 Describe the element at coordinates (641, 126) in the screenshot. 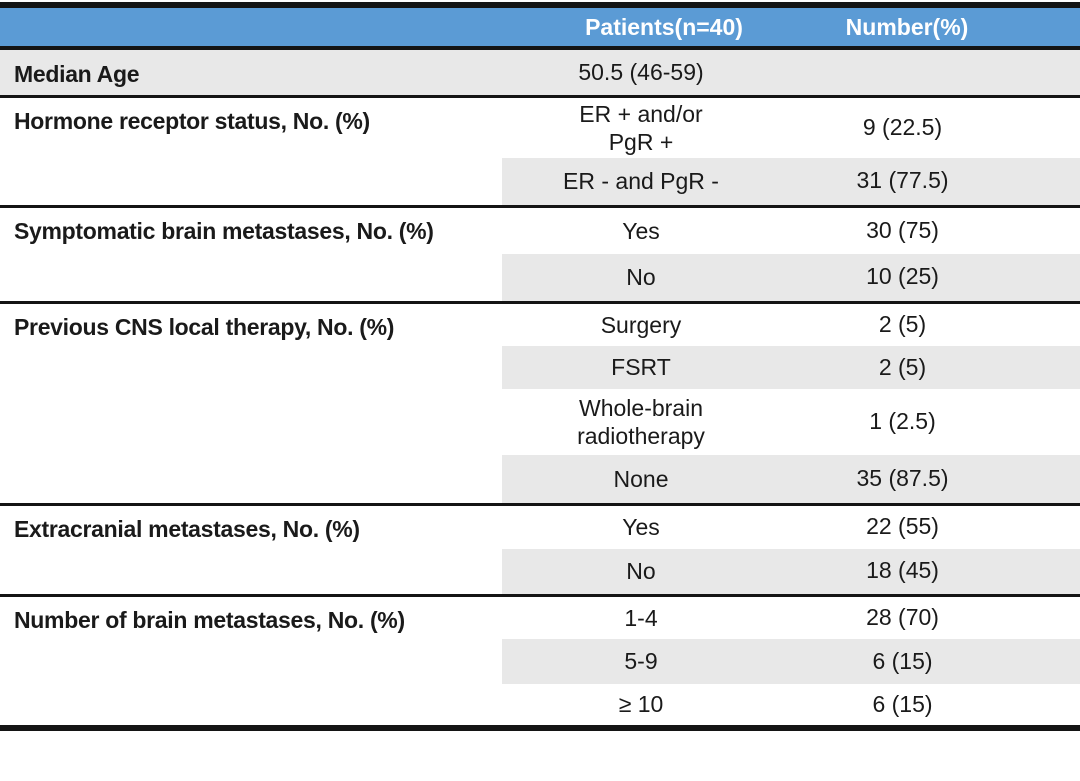

I see `category-cell: ER + and/or PgR +` at that location.